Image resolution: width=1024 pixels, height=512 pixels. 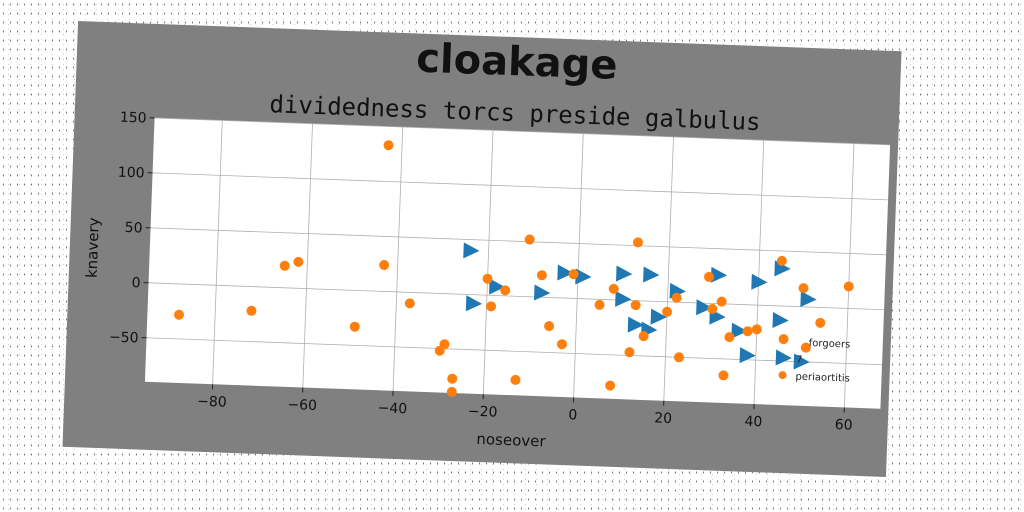 I want to click on x-tick-label: −60, so click(x=302, y=405).